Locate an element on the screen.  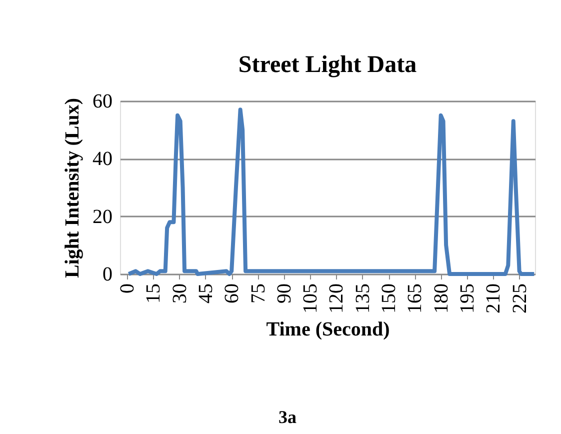
x-tick-label: 105 is located at coordinates (311, 299).